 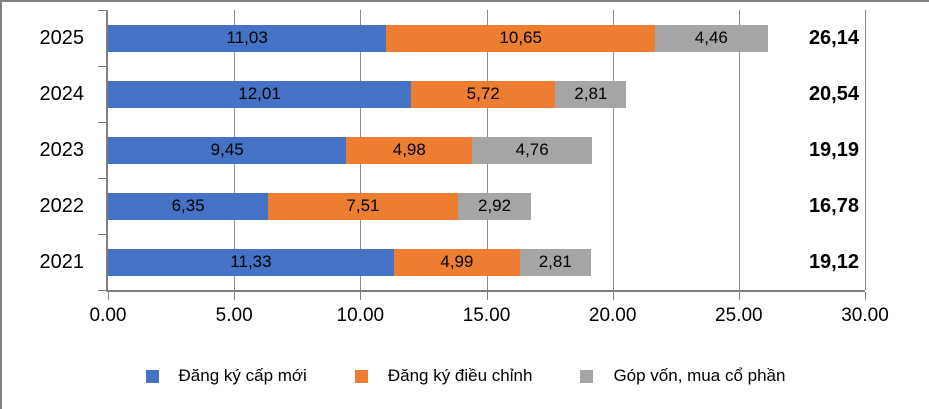 I want to click on x-axis-tick-label: 20.00, so click(x=612, y=315).